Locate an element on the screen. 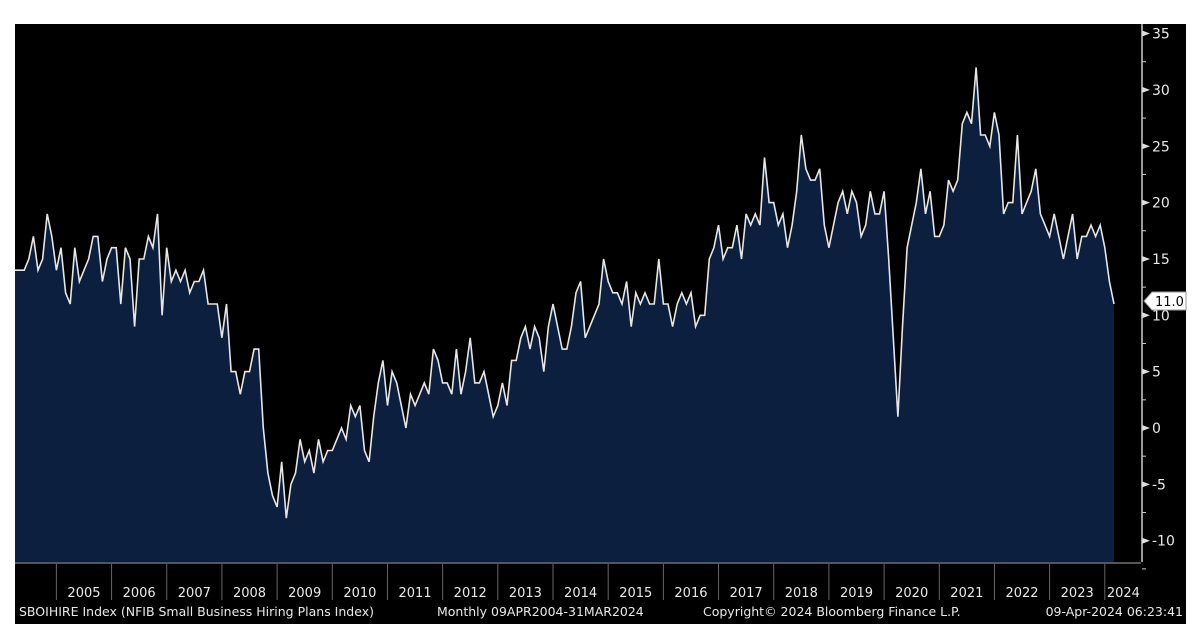 This screenshot has height=642, width=1200. x-tick-label: 2010 is located at coordinates (359, 593).